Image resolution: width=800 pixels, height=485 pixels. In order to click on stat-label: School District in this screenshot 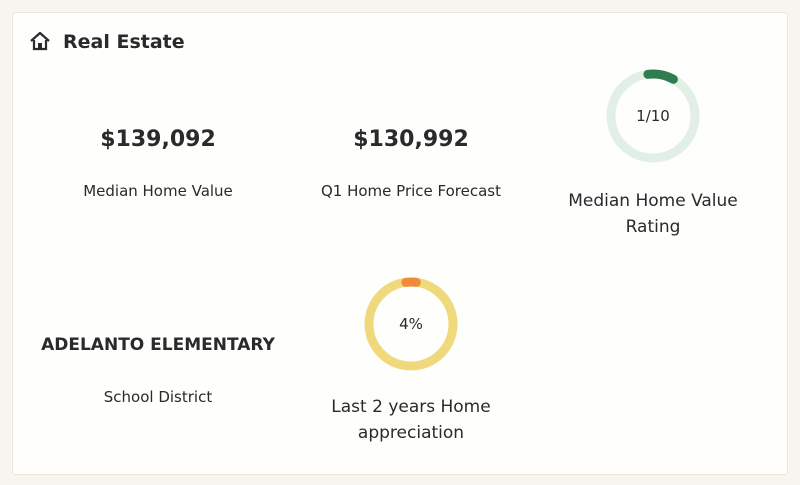, I will do `click(158, 397)`.